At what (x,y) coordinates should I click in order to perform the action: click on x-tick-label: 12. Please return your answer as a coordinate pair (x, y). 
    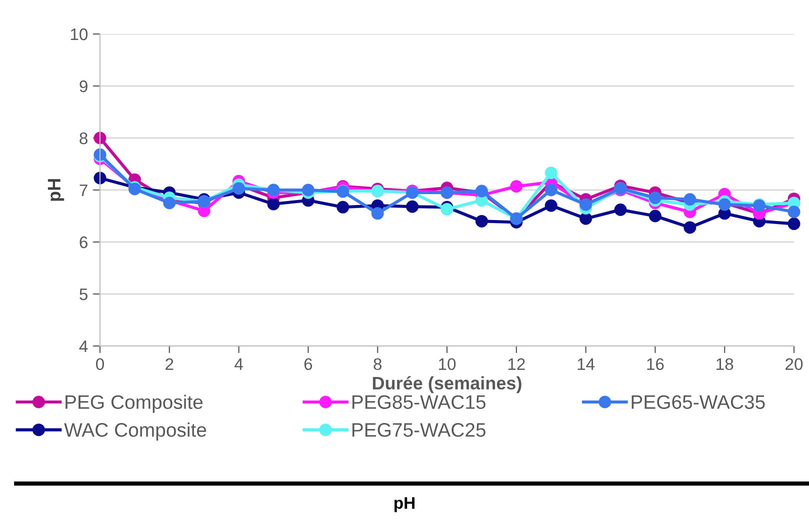
    Looking at the image, I should click on (516, 364).